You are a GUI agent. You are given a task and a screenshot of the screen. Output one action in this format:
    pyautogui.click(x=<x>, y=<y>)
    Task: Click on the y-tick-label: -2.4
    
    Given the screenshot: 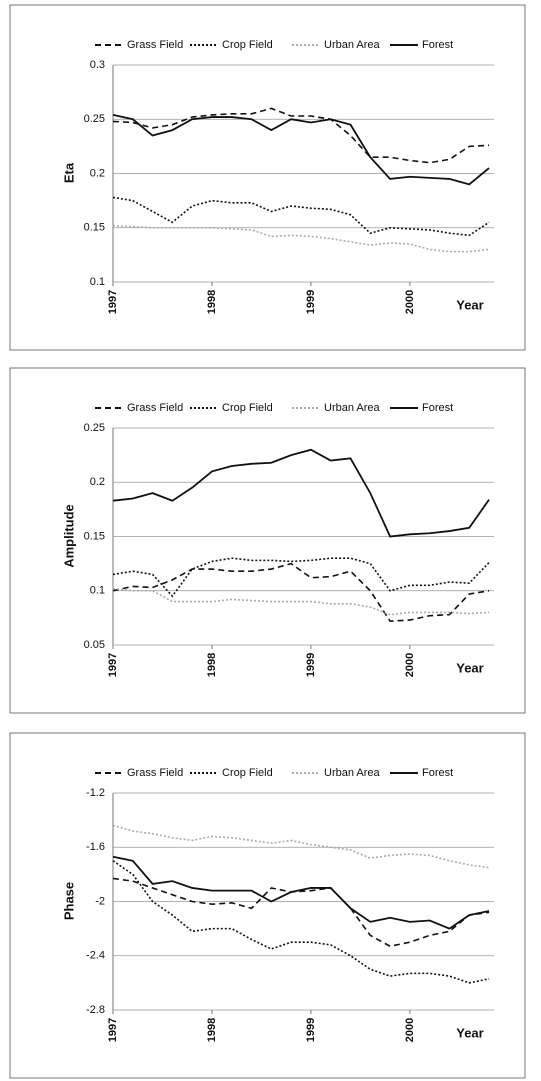 What is the action you would take?
    pyautogui.click(x=95, y=956)
    